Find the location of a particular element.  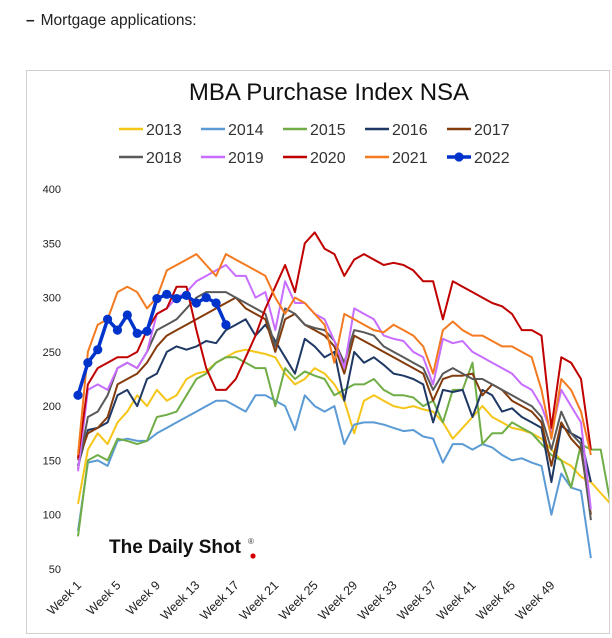

watermark-registered: ® is located at coordinates (251, 541).